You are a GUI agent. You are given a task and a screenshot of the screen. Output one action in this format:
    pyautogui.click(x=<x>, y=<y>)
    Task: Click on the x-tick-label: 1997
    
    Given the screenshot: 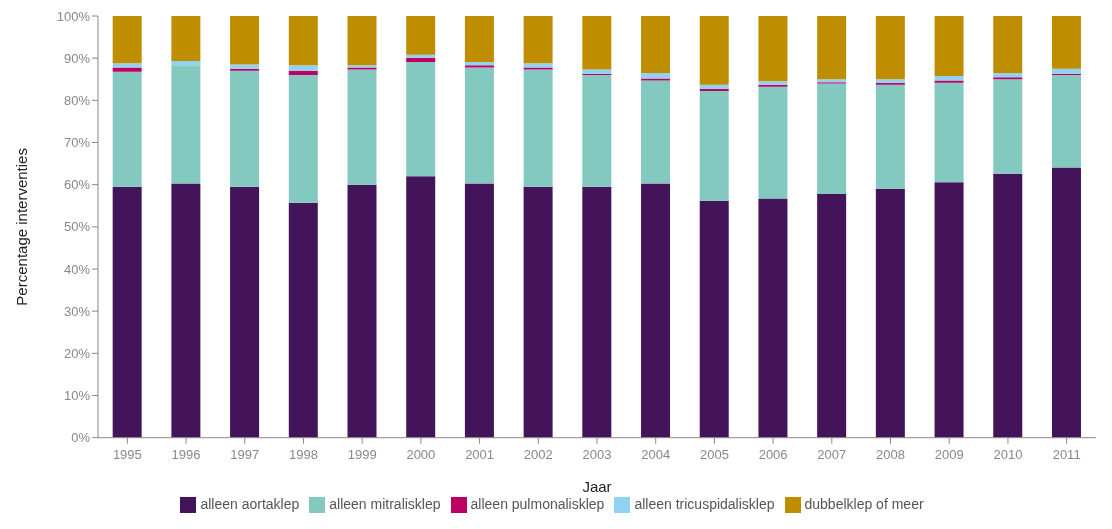 What is the action you would take?
    pyautogui.click(x=245, y=454)
    